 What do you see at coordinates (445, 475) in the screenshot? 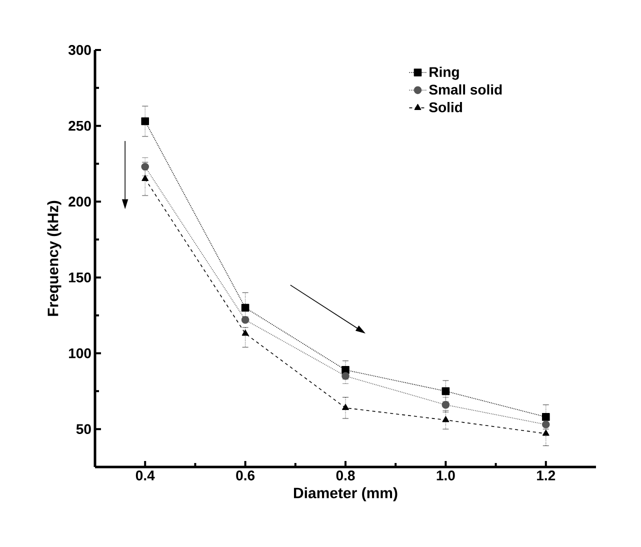
I see `x-tick-label: 1.0` at bounding box center [445, 475].